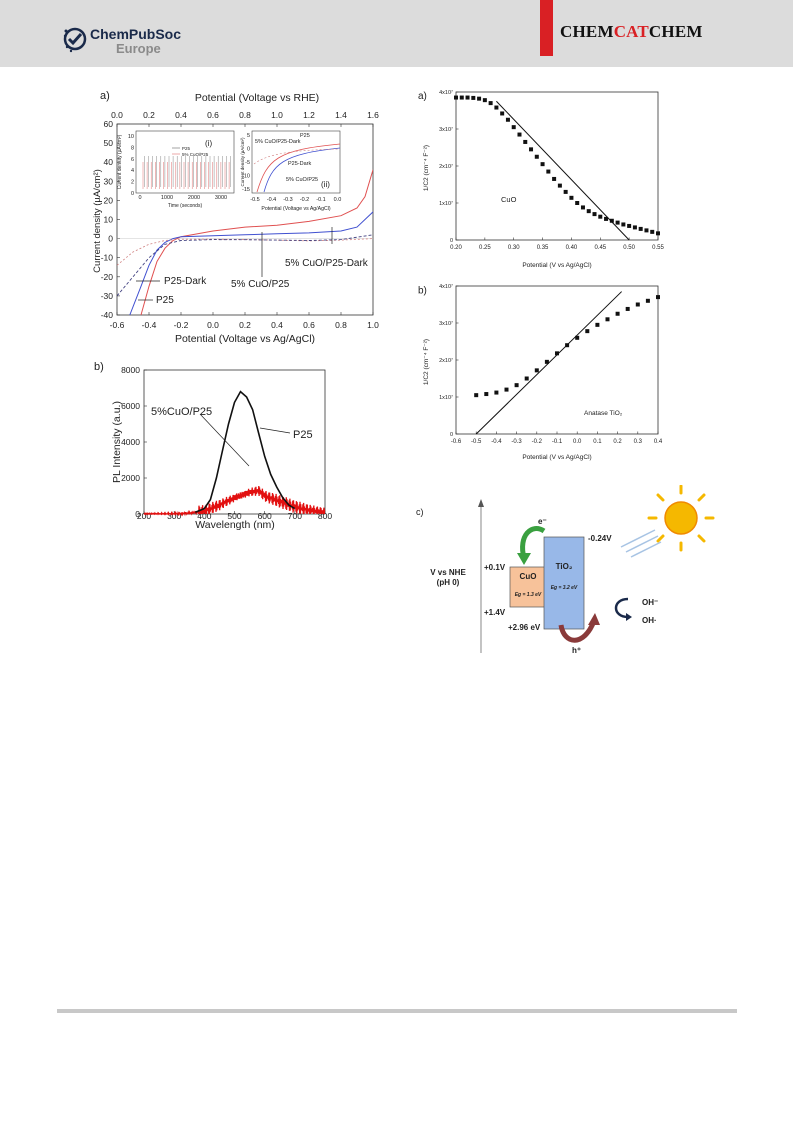 Image resolution: width=793 pixels, height=1121 pixels. Describe the element at coordinates (167, 198) in the screenshot. I see `inset-x-tick-label: 1000` at that location.